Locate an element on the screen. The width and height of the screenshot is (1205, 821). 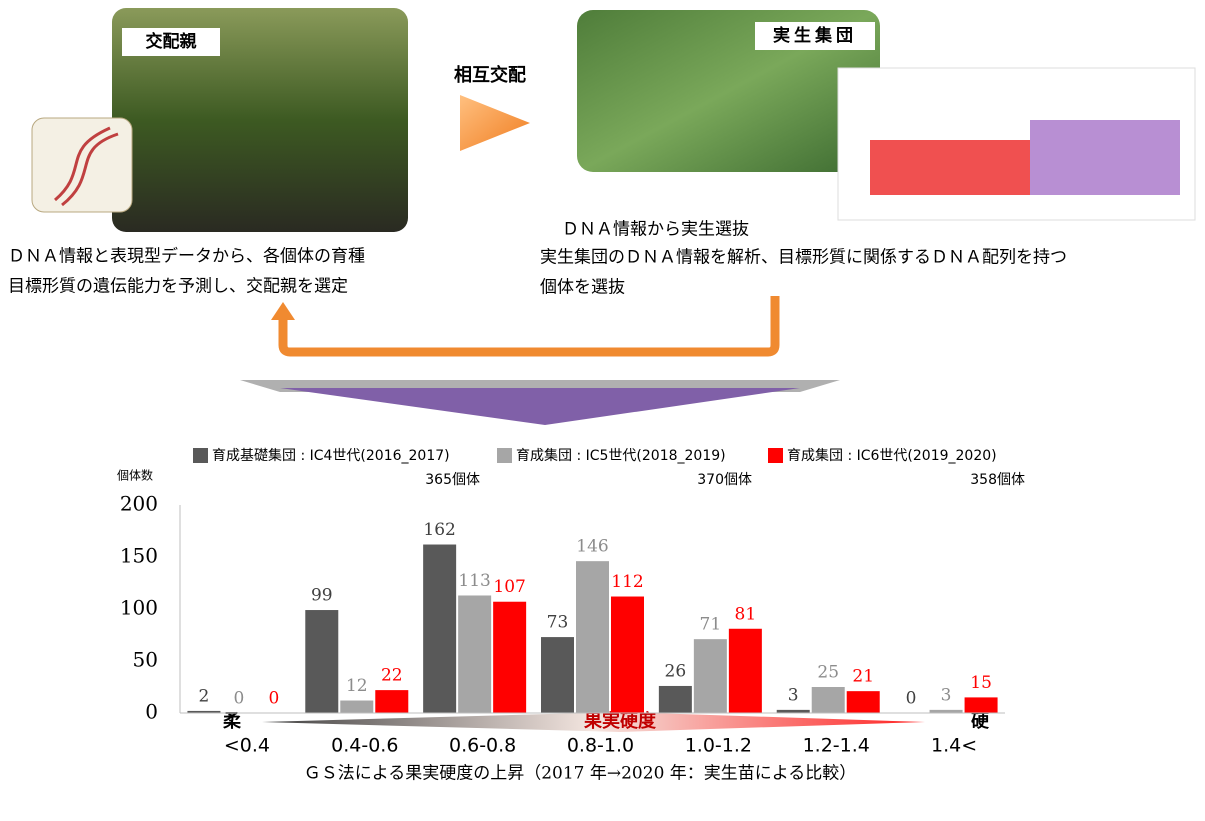
parent-label: 交配親 is located at coordinates (171, 41).